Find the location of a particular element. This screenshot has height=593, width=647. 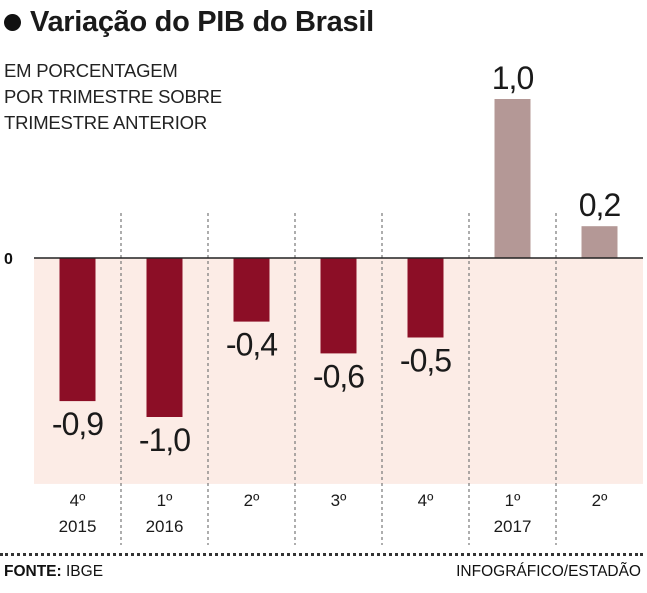

value-label: -0,4 is located at coordinates (251, 345).